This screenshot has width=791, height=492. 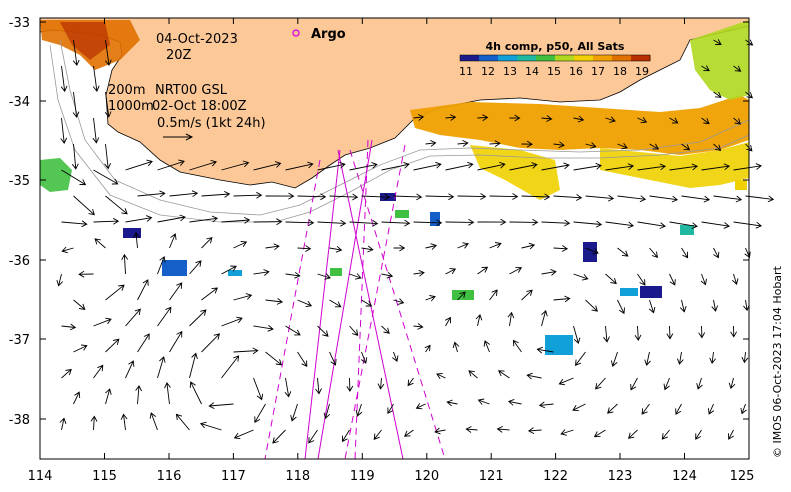 What do you see at coordinates (598, 71) in the screenshot?
I see `colorbar-tick: 17` at bounding box center [598, 71].